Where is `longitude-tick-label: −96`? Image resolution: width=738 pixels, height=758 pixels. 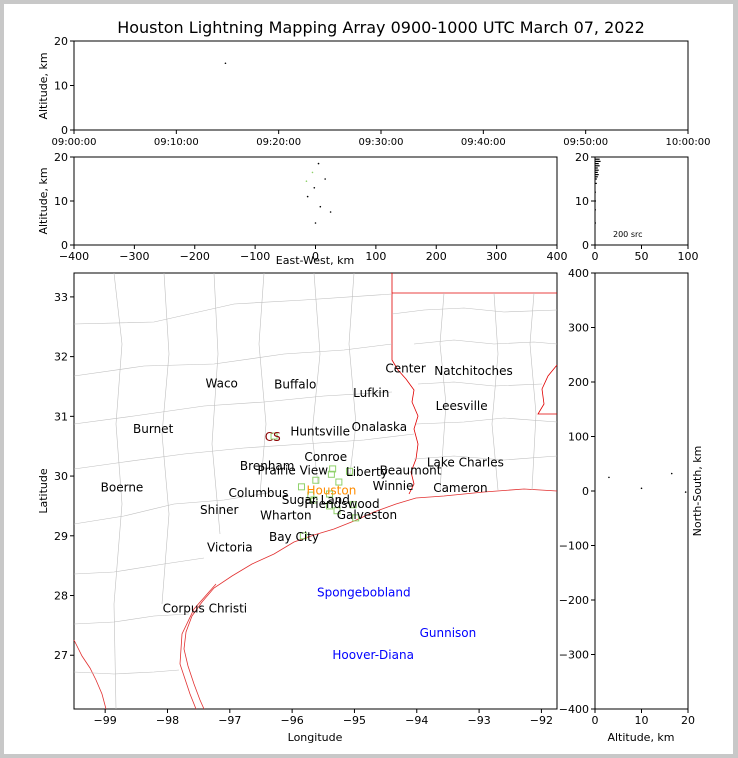 longitude-tick-label: −96 is located at coordinates (292, 720).